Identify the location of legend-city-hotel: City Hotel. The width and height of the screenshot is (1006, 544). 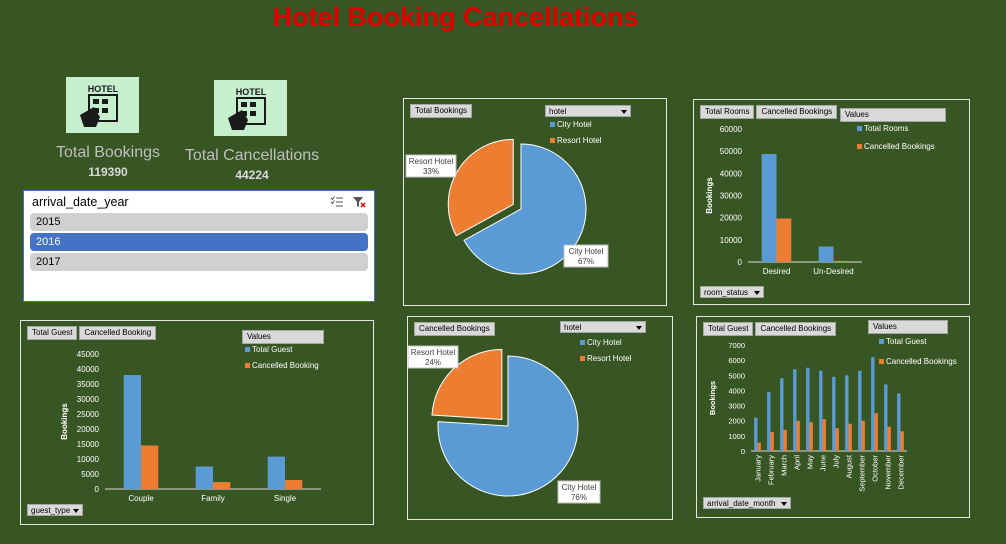
(574, 124).